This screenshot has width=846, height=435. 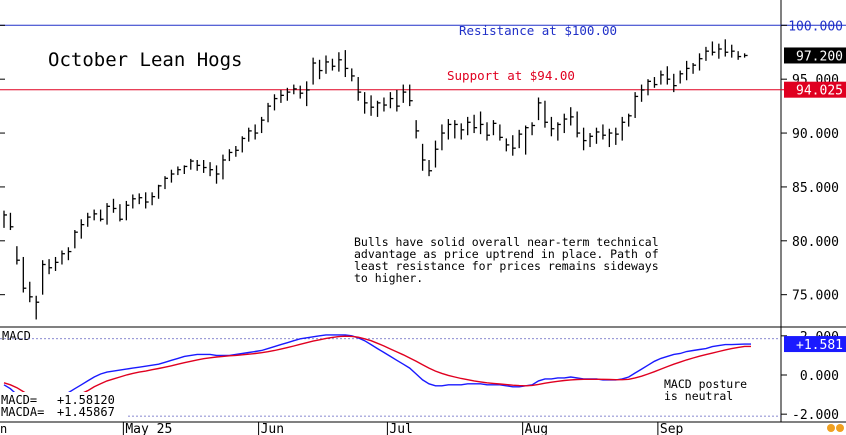 What do you see at coordinates (148, 428) in the screenshot?
I see `x-tick-label: May 25` at bounding box center [148, 428].